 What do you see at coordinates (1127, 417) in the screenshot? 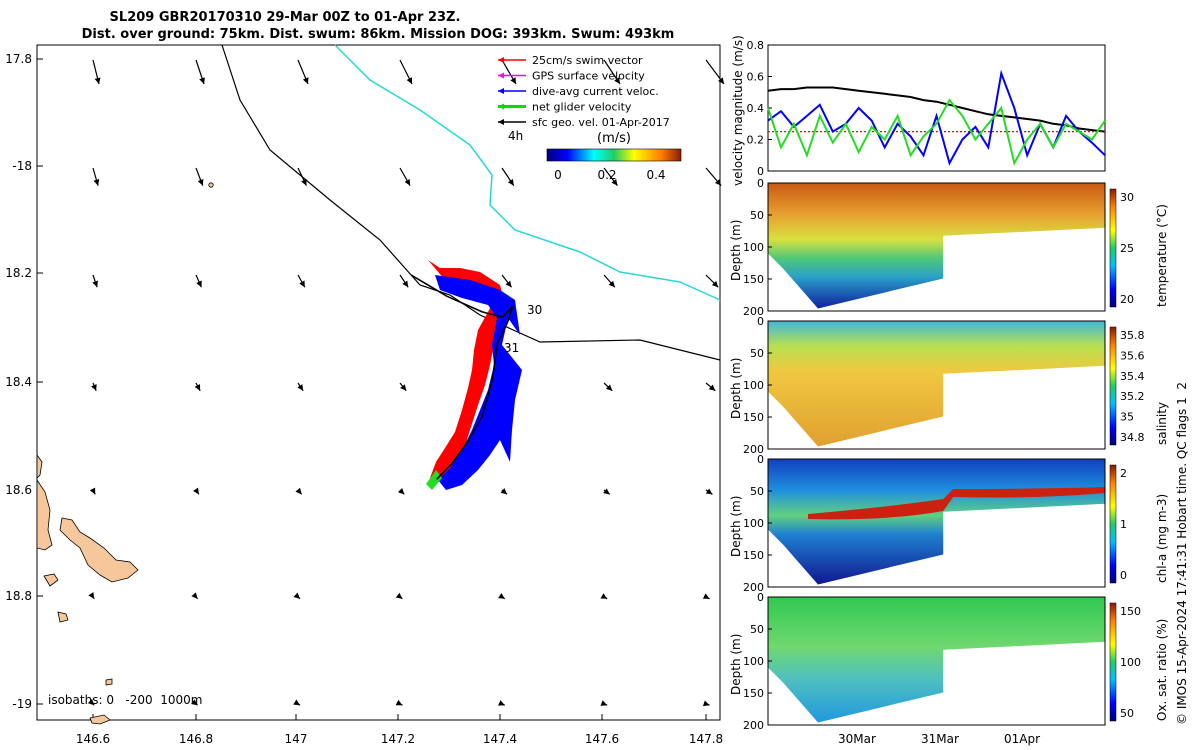
I see `salinity-colorbar-tick: 35` at bounding box center [1127, 417].